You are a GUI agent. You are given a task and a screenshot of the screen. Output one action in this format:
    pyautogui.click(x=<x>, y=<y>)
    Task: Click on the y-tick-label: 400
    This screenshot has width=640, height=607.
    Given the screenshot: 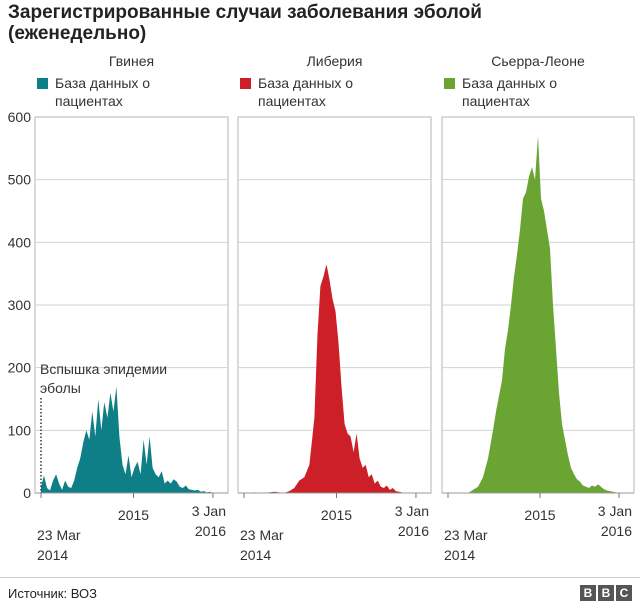 What is the action you would take?
    pyautogui.click(x=20, y=242)
    